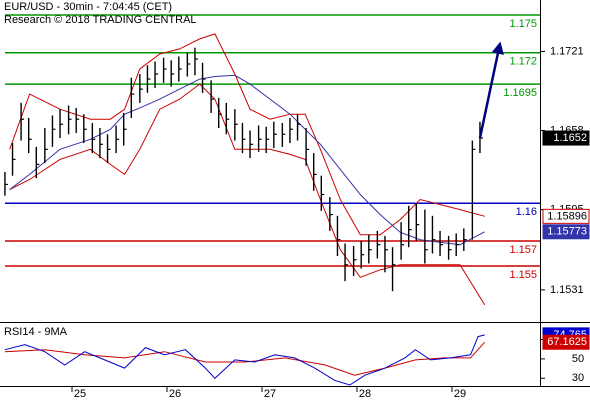  I want to click on chart-subtitle: Research © 2018 TRADING CENTRAL, so click(100, 20).